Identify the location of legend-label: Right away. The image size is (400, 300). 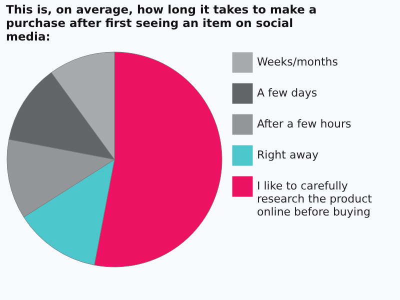
(288, 155).